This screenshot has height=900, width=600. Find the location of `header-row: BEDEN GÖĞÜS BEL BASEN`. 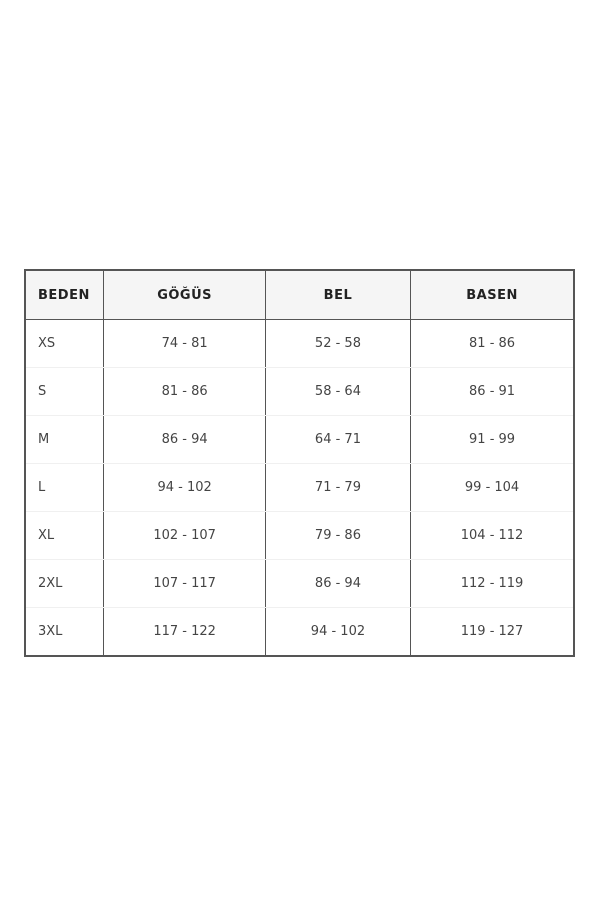

header-row: BEDEN GÖĞÜS BEL BASEN is located at coordinates (299, 295).